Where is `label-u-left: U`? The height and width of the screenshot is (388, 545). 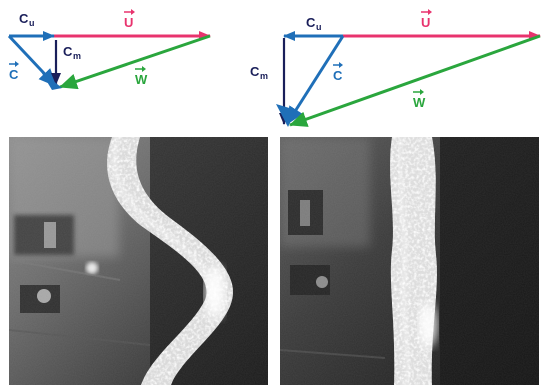
label-u-left: U is located at coordinates (129, 19).